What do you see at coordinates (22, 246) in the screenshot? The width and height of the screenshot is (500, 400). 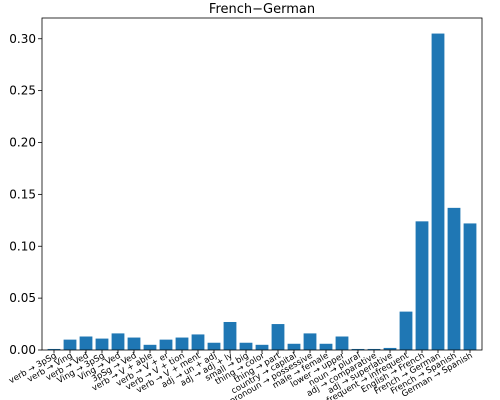 I see `y-tick-label-2: 0.10` at bounding box center [22, 246].